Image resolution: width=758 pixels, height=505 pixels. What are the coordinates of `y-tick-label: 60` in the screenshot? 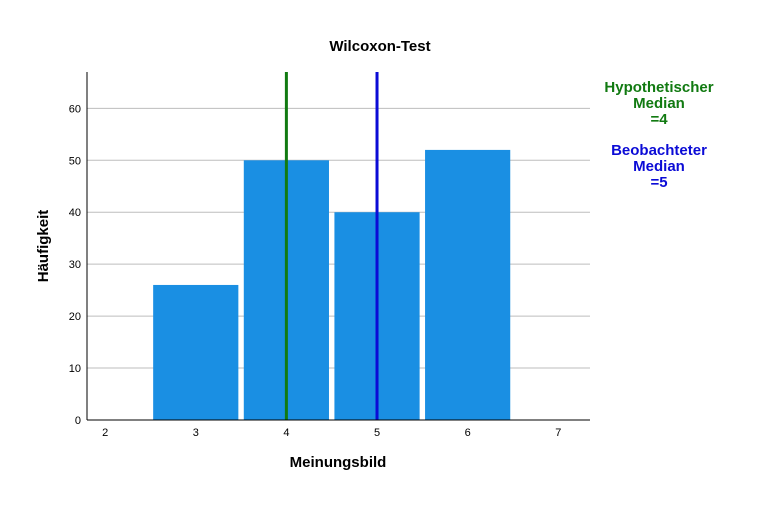 It's located at (75, 109).